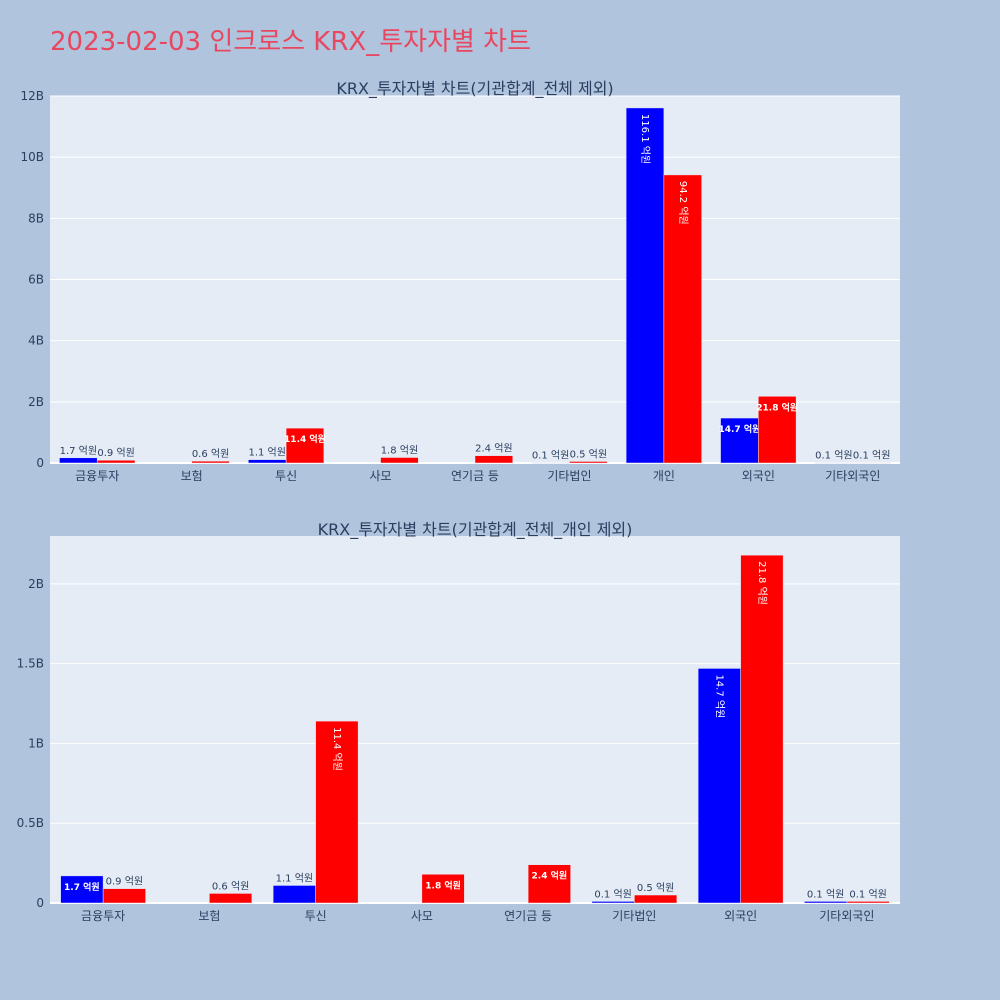 This screenshot has width=1000, height=1000. Describe the element at coordinates (36, 218) in the screenshot. I see `y-tick-label: 8B` at that location.